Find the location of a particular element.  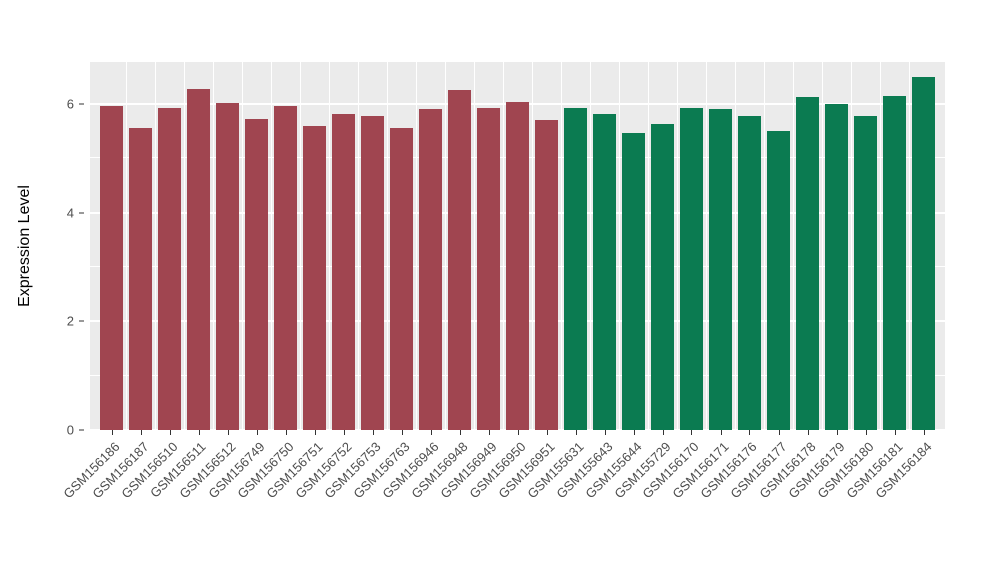

bar-GSM156946 is located at coordinates (430, 269).